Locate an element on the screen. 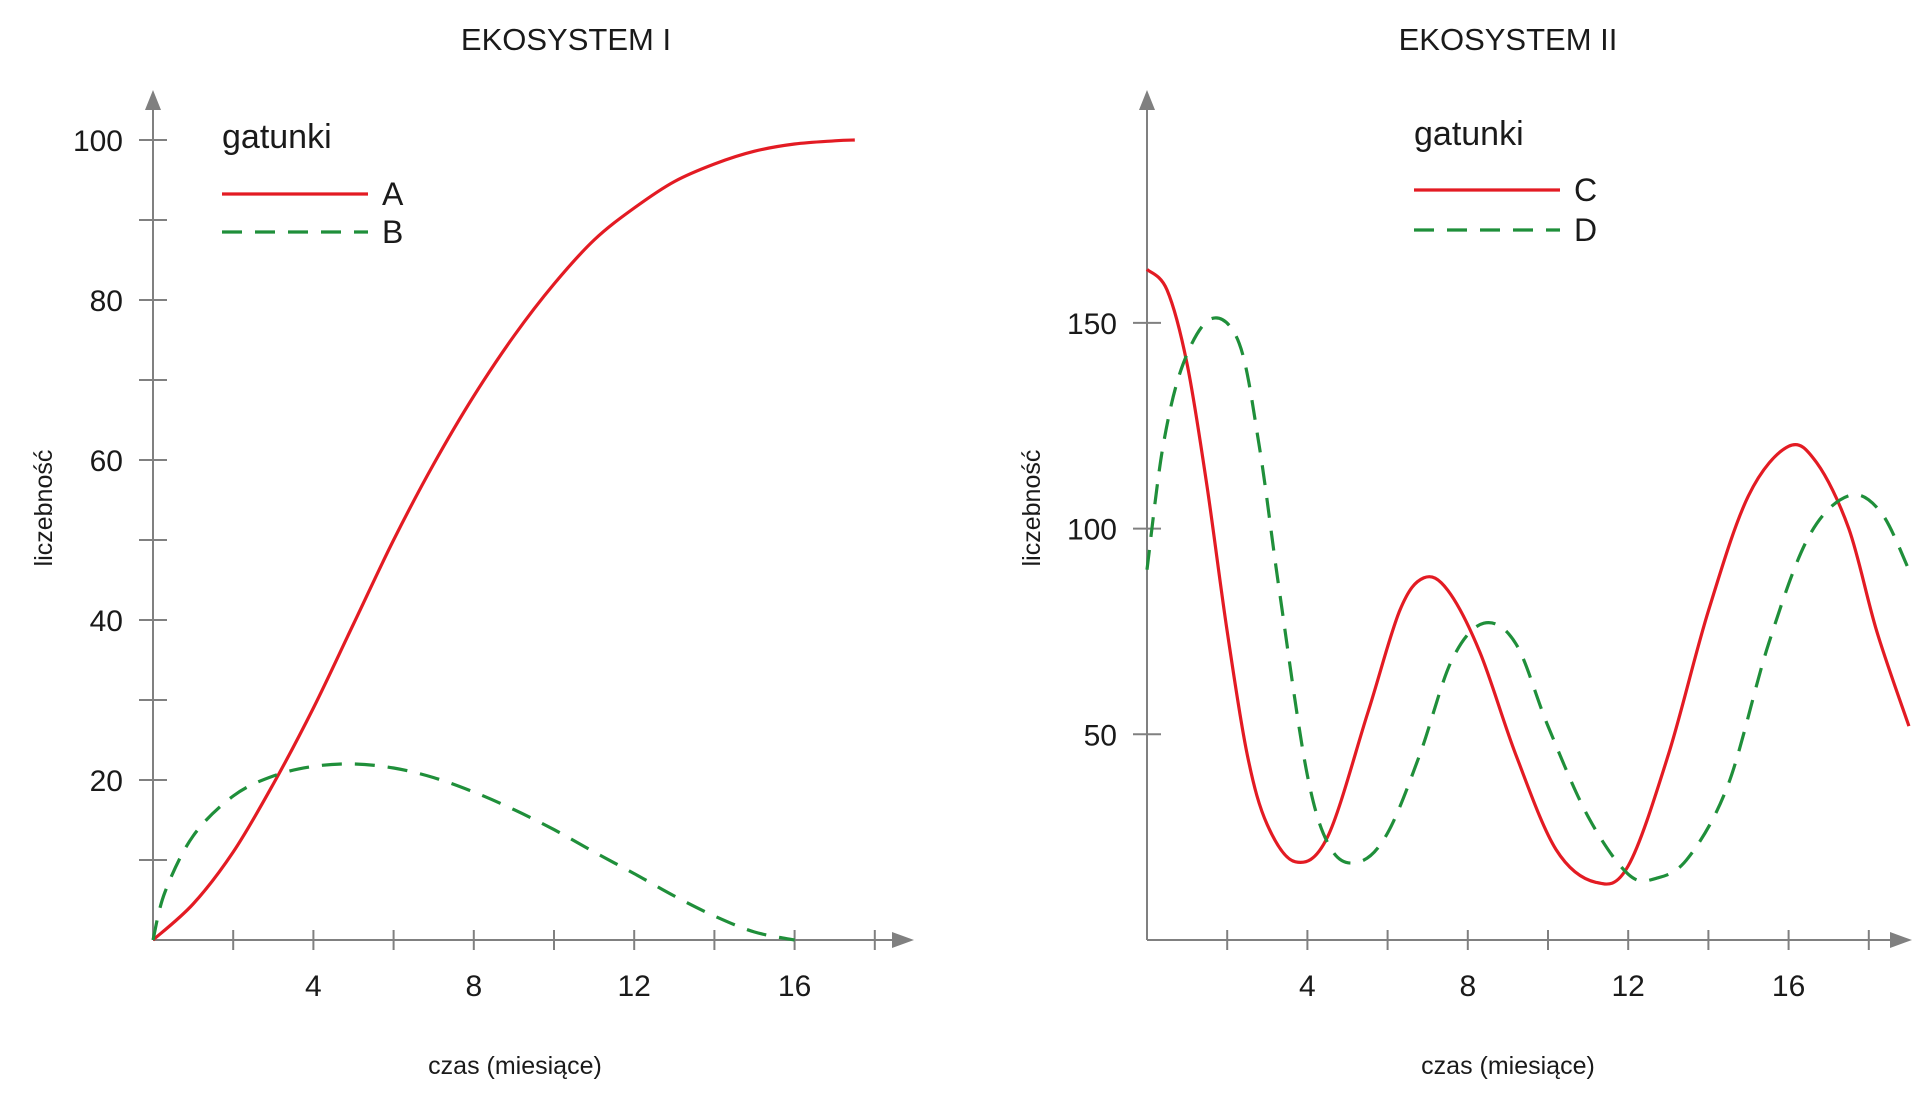  legend: gatunki AB is located at coordinates (313, 184).